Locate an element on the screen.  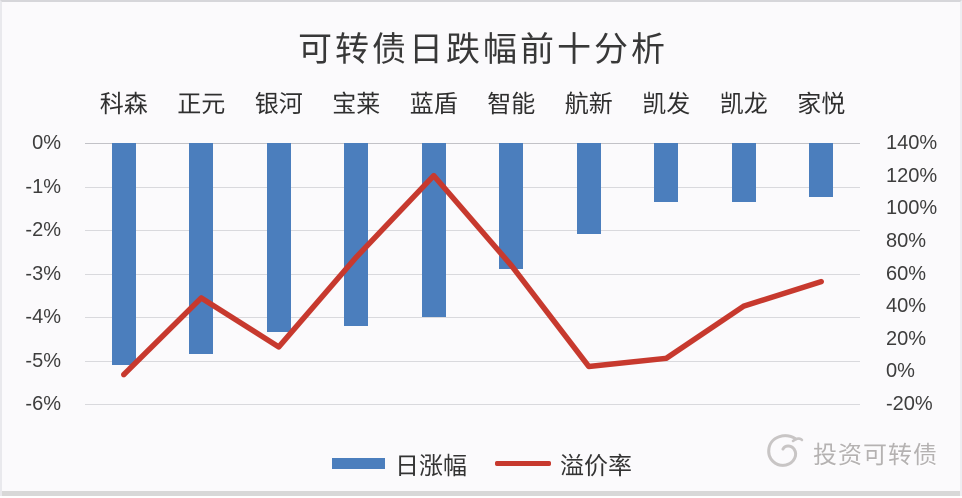
line-series-label: 溢价率 is located at coordinates (596, 466).